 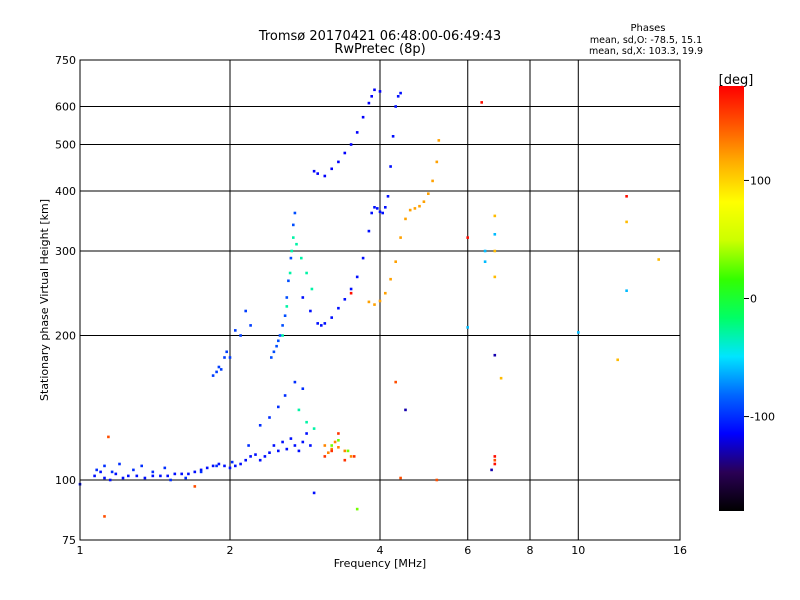 What do you see at coordinates (65, 60) in the screenshot?
I see `y-tick-label: 750` at bounding box center [65, 60].